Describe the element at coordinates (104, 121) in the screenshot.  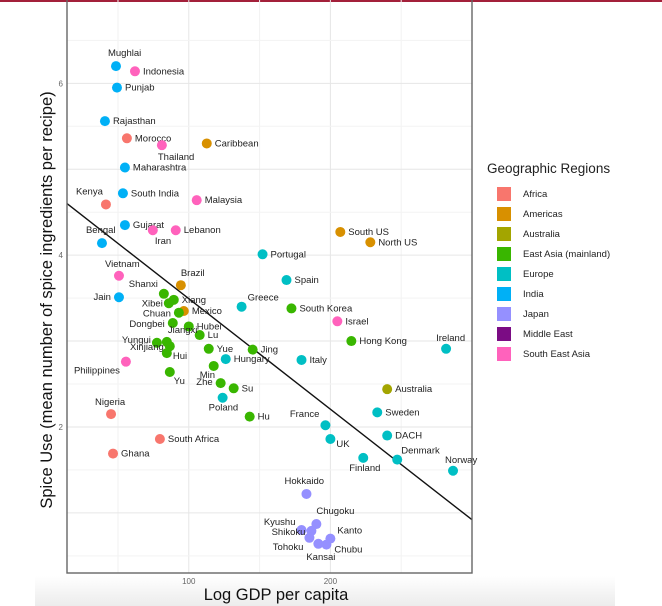
I see `point-rajasthan` at that location.